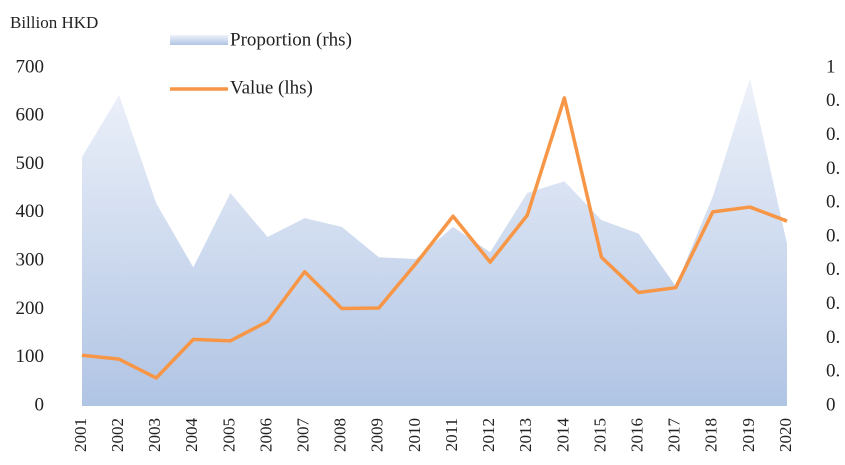  I want to click on y-tick-label: 600, so click(30, 115).